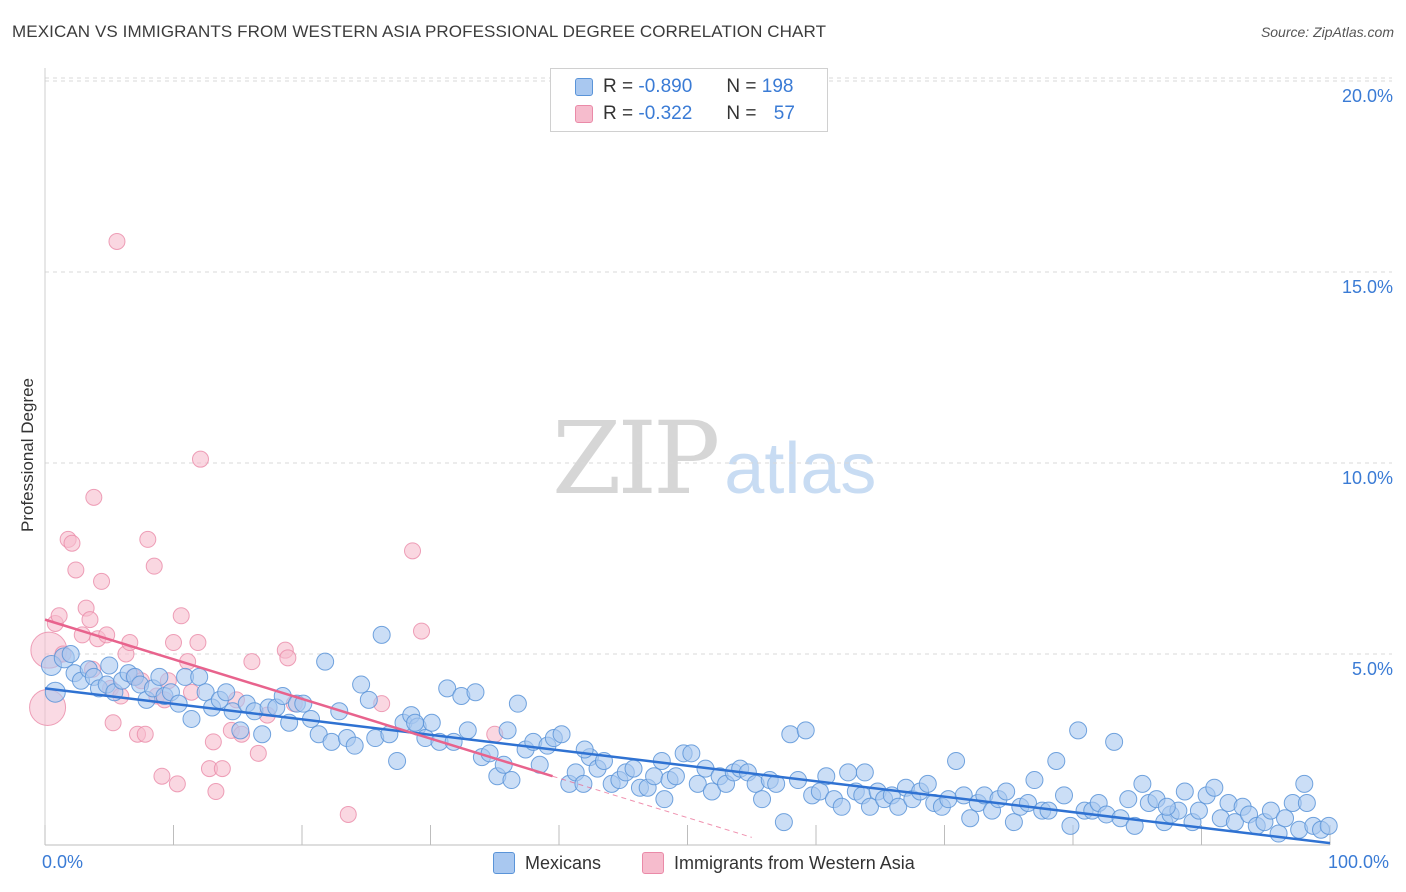  What do you see at coordinates (665, 113) in the screenshot?
I see `legend-r-value: -0.322` at bounding box center [665, 113].